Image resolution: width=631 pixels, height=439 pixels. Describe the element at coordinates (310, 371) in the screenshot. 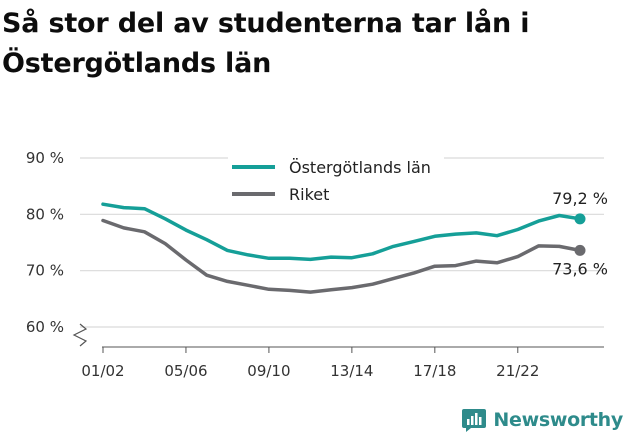

I see `x-axis-tick-labels: 01/02 05/06 09/10 13/14 17/18 21/22` at that location.